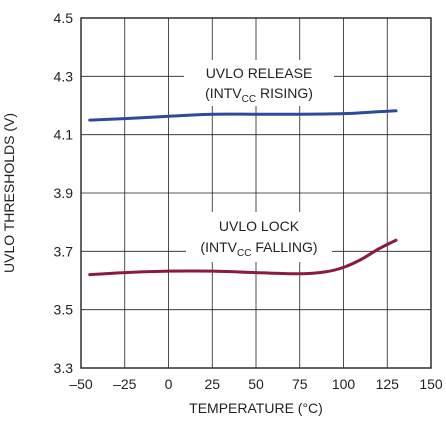  What do you see at coordinates (9, 193) in the screenshot?
I see `y-axis-title: UVLO THRESHOLDS (V)` at bounding box center [9, 193].